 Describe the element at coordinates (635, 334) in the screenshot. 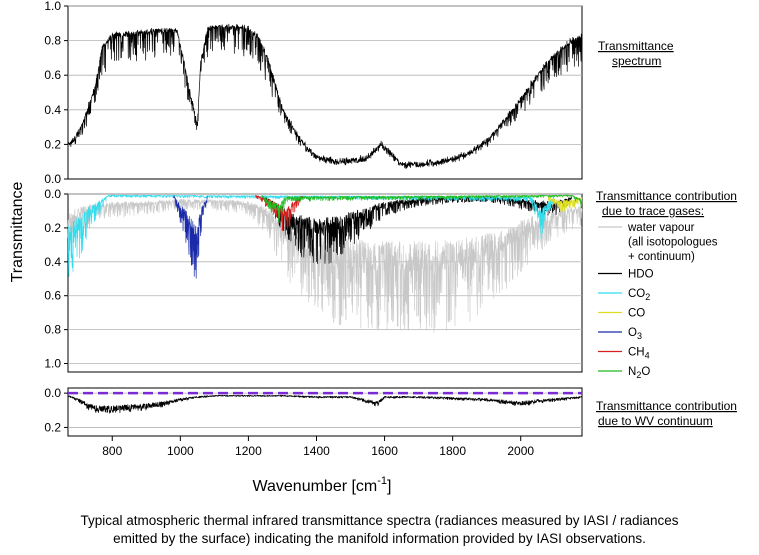

I see `legend-label: O3` at that location.